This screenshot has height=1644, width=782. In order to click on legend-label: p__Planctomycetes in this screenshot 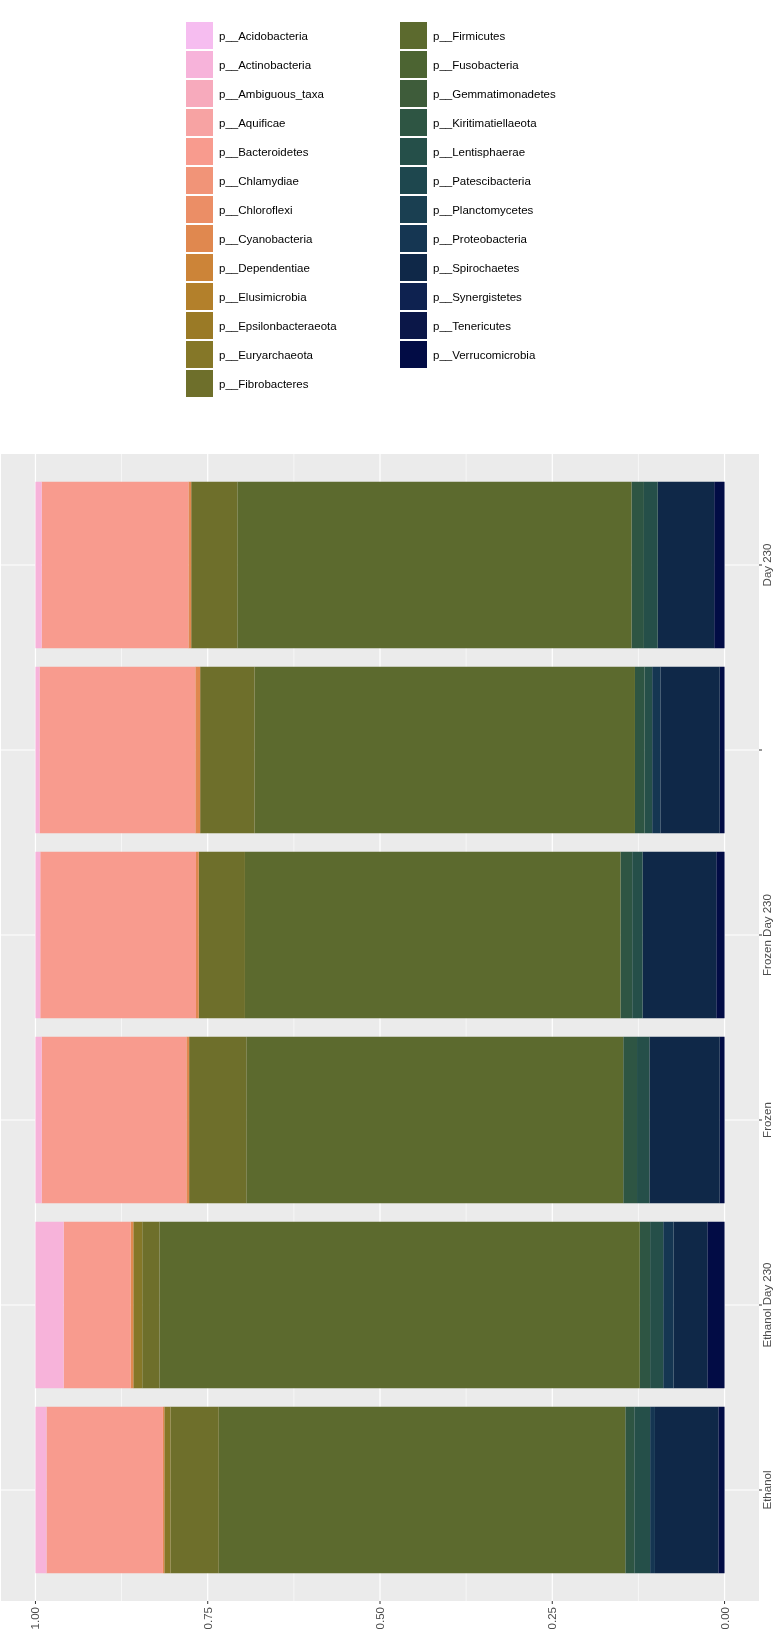, I will do `click(483, 209)`.